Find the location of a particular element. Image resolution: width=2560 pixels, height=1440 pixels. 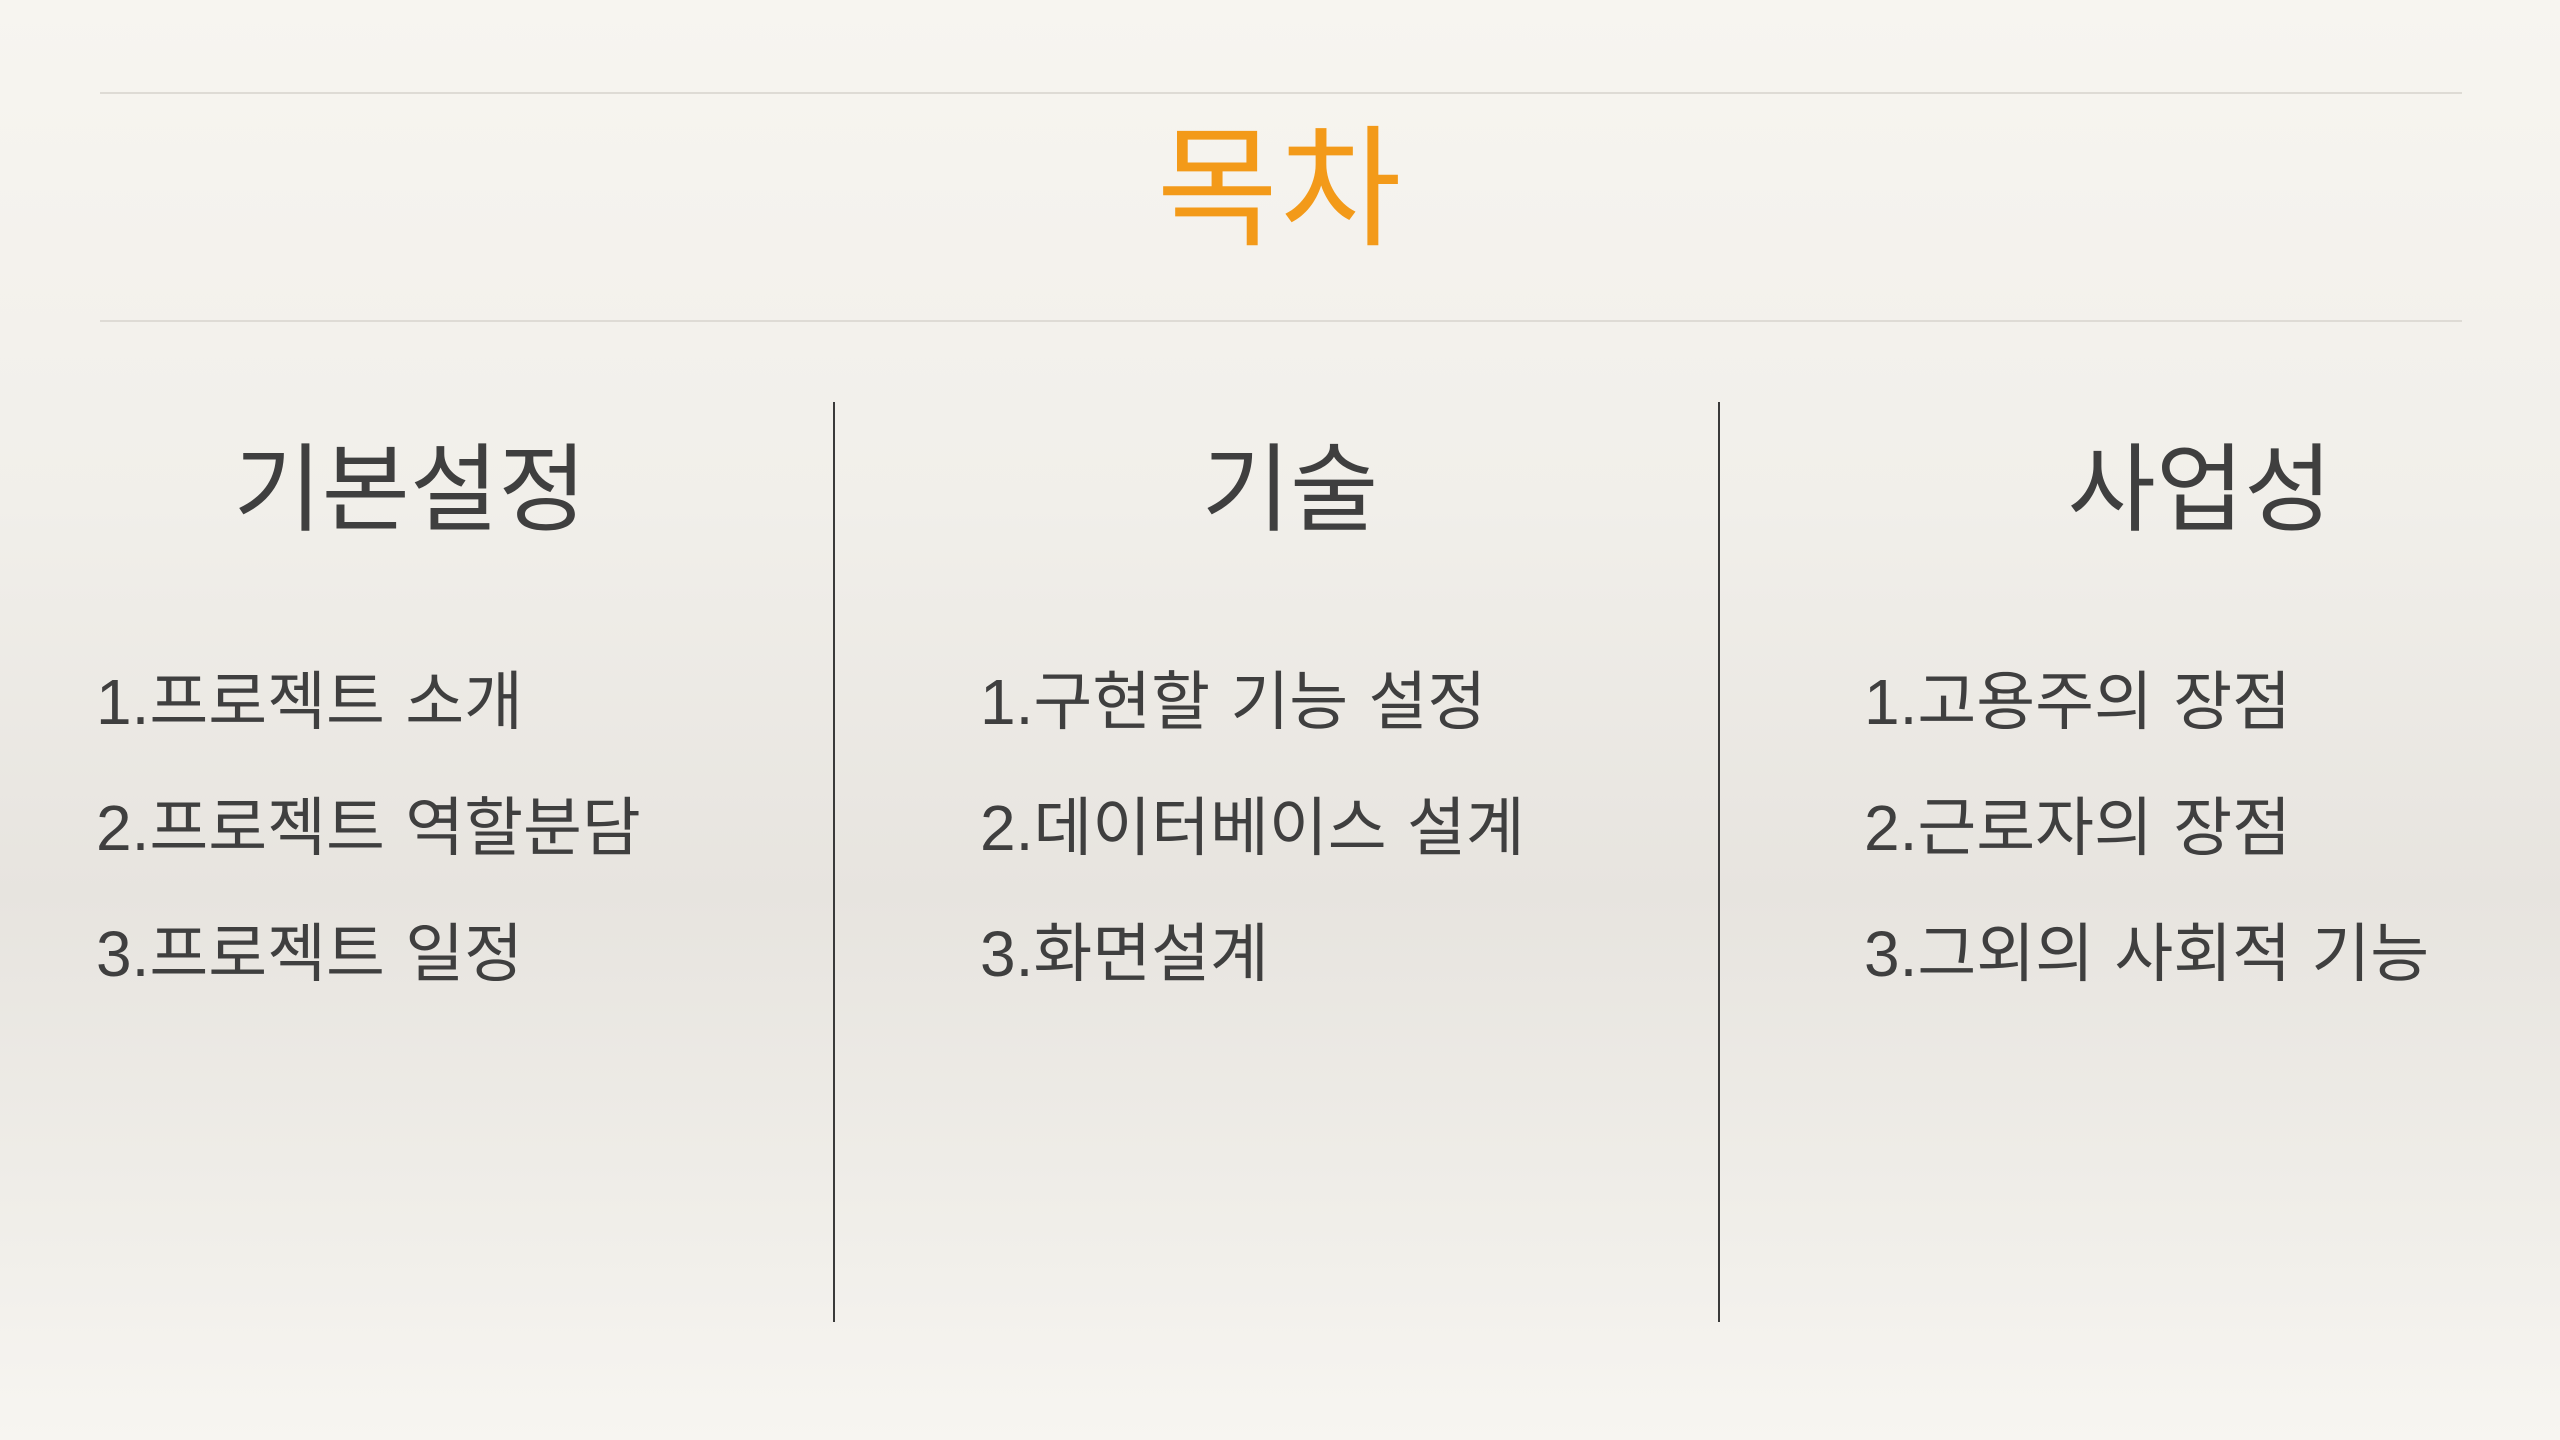

list-item: 1.고용주의 장점 is located at coordinates (2146, 723).